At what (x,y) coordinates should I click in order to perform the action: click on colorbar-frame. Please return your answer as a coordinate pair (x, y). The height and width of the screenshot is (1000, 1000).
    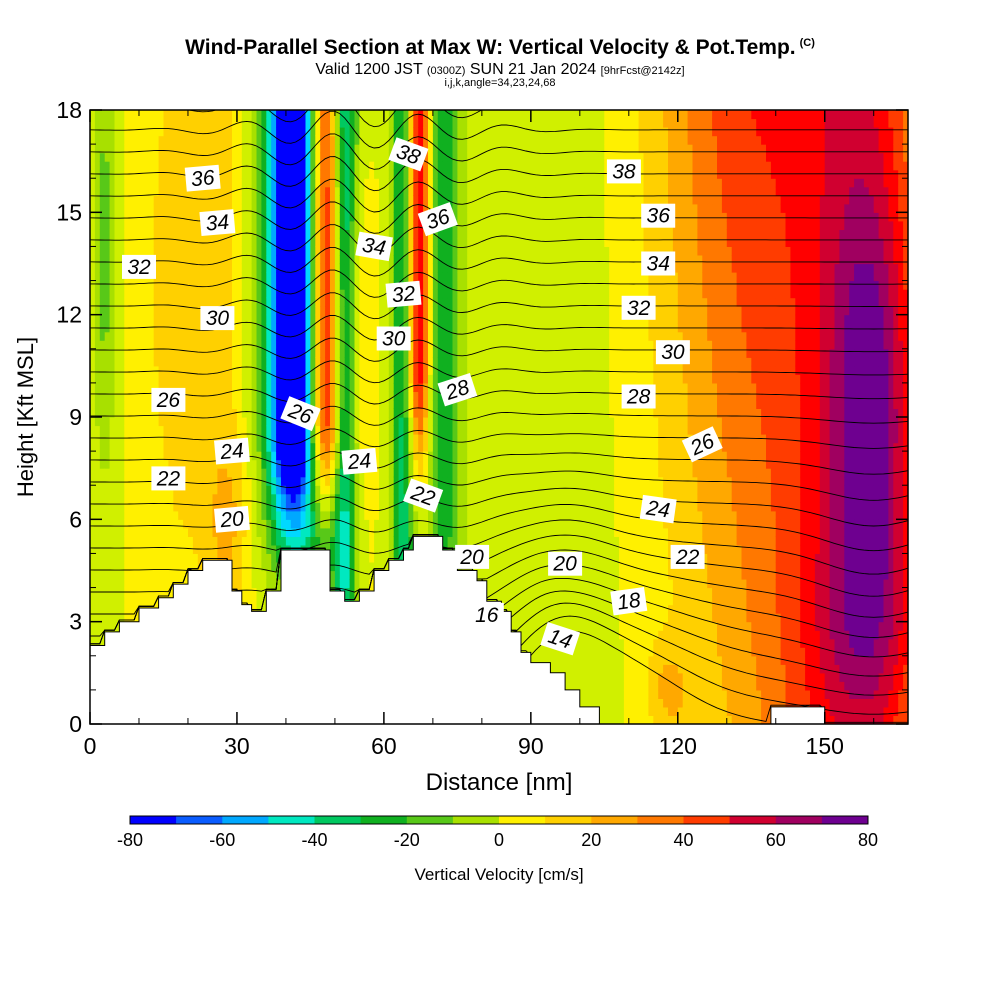
    Looking at the image, I should click on (499, 820).